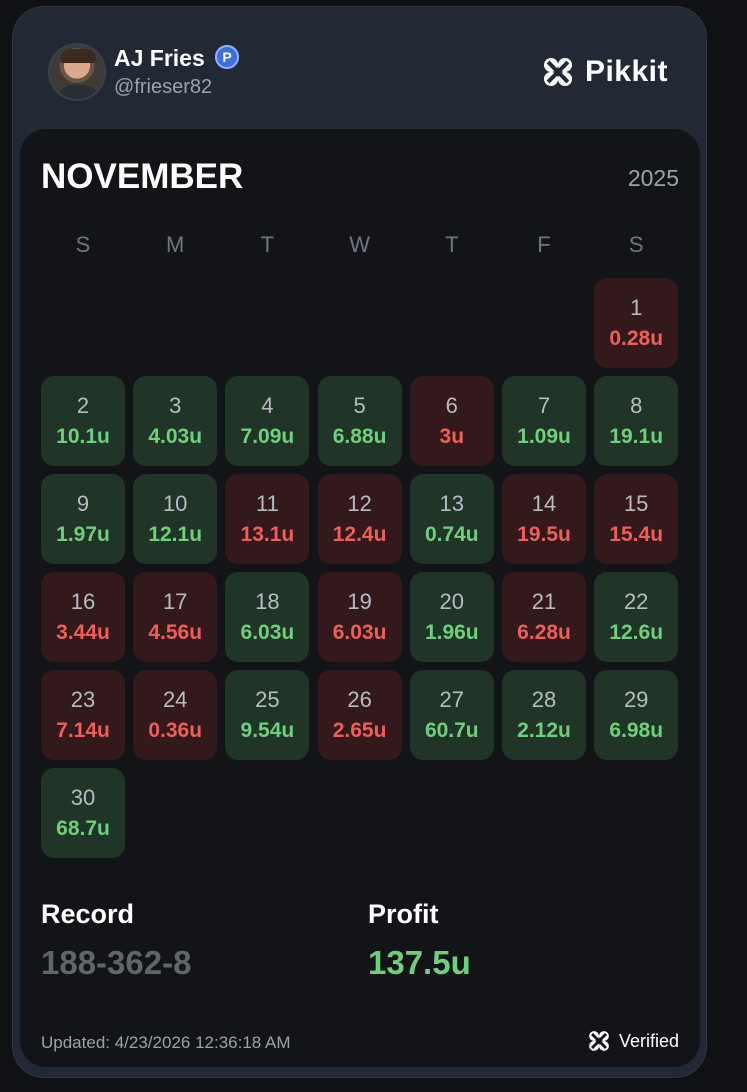  Describe the element at coordinates (636, 534) in the screenshot. I see `day-units: 15.4u` at that location.